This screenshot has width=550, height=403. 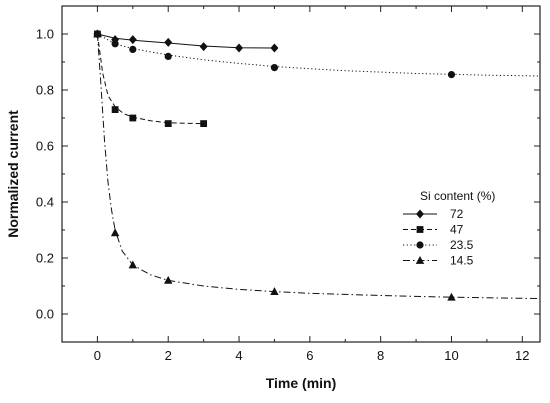 I want to click on x-tick-label: 4, so click(x=238, y=355).